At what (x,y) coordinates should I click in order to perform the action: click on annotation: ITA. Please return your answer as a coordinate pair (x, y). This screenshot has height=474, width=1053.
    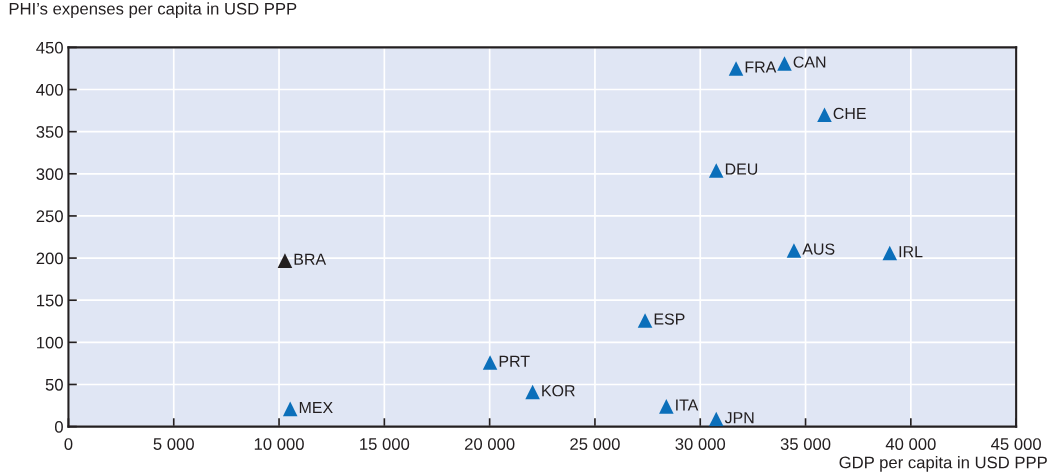
    Looking at the image, I should click on (687, 405).